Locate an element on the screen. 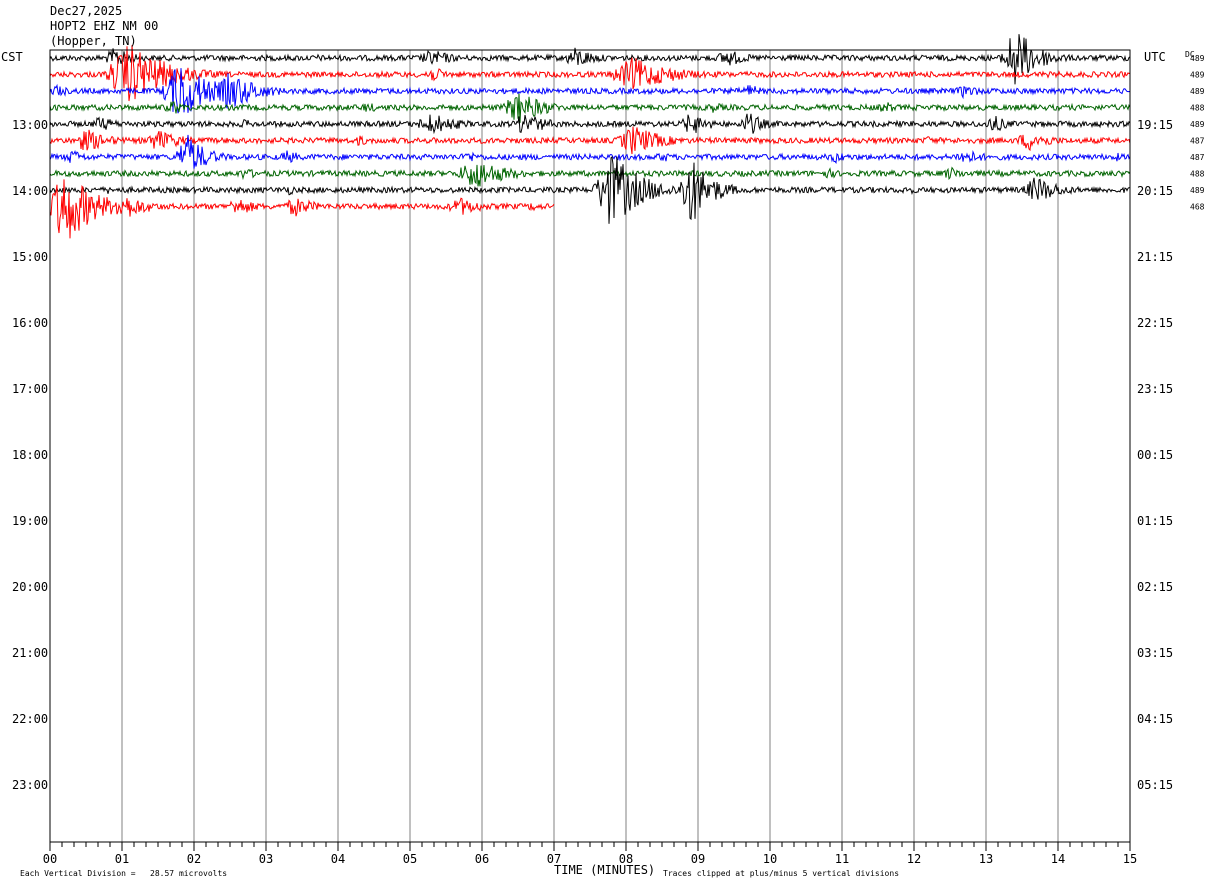 This screenshot has width=1210, height=886. right-hour-label: 02:15 is located at coordinates (1155, 587).